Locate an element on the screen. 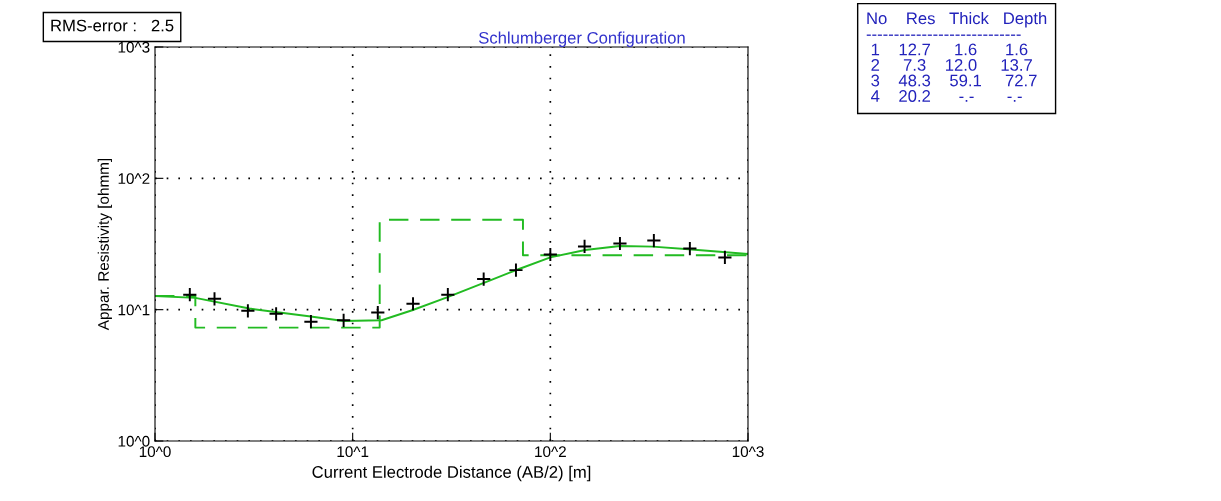 This screenshot has width=1221, height=501. x-tick-label: 10^2 is located at coordinates (550, 452).